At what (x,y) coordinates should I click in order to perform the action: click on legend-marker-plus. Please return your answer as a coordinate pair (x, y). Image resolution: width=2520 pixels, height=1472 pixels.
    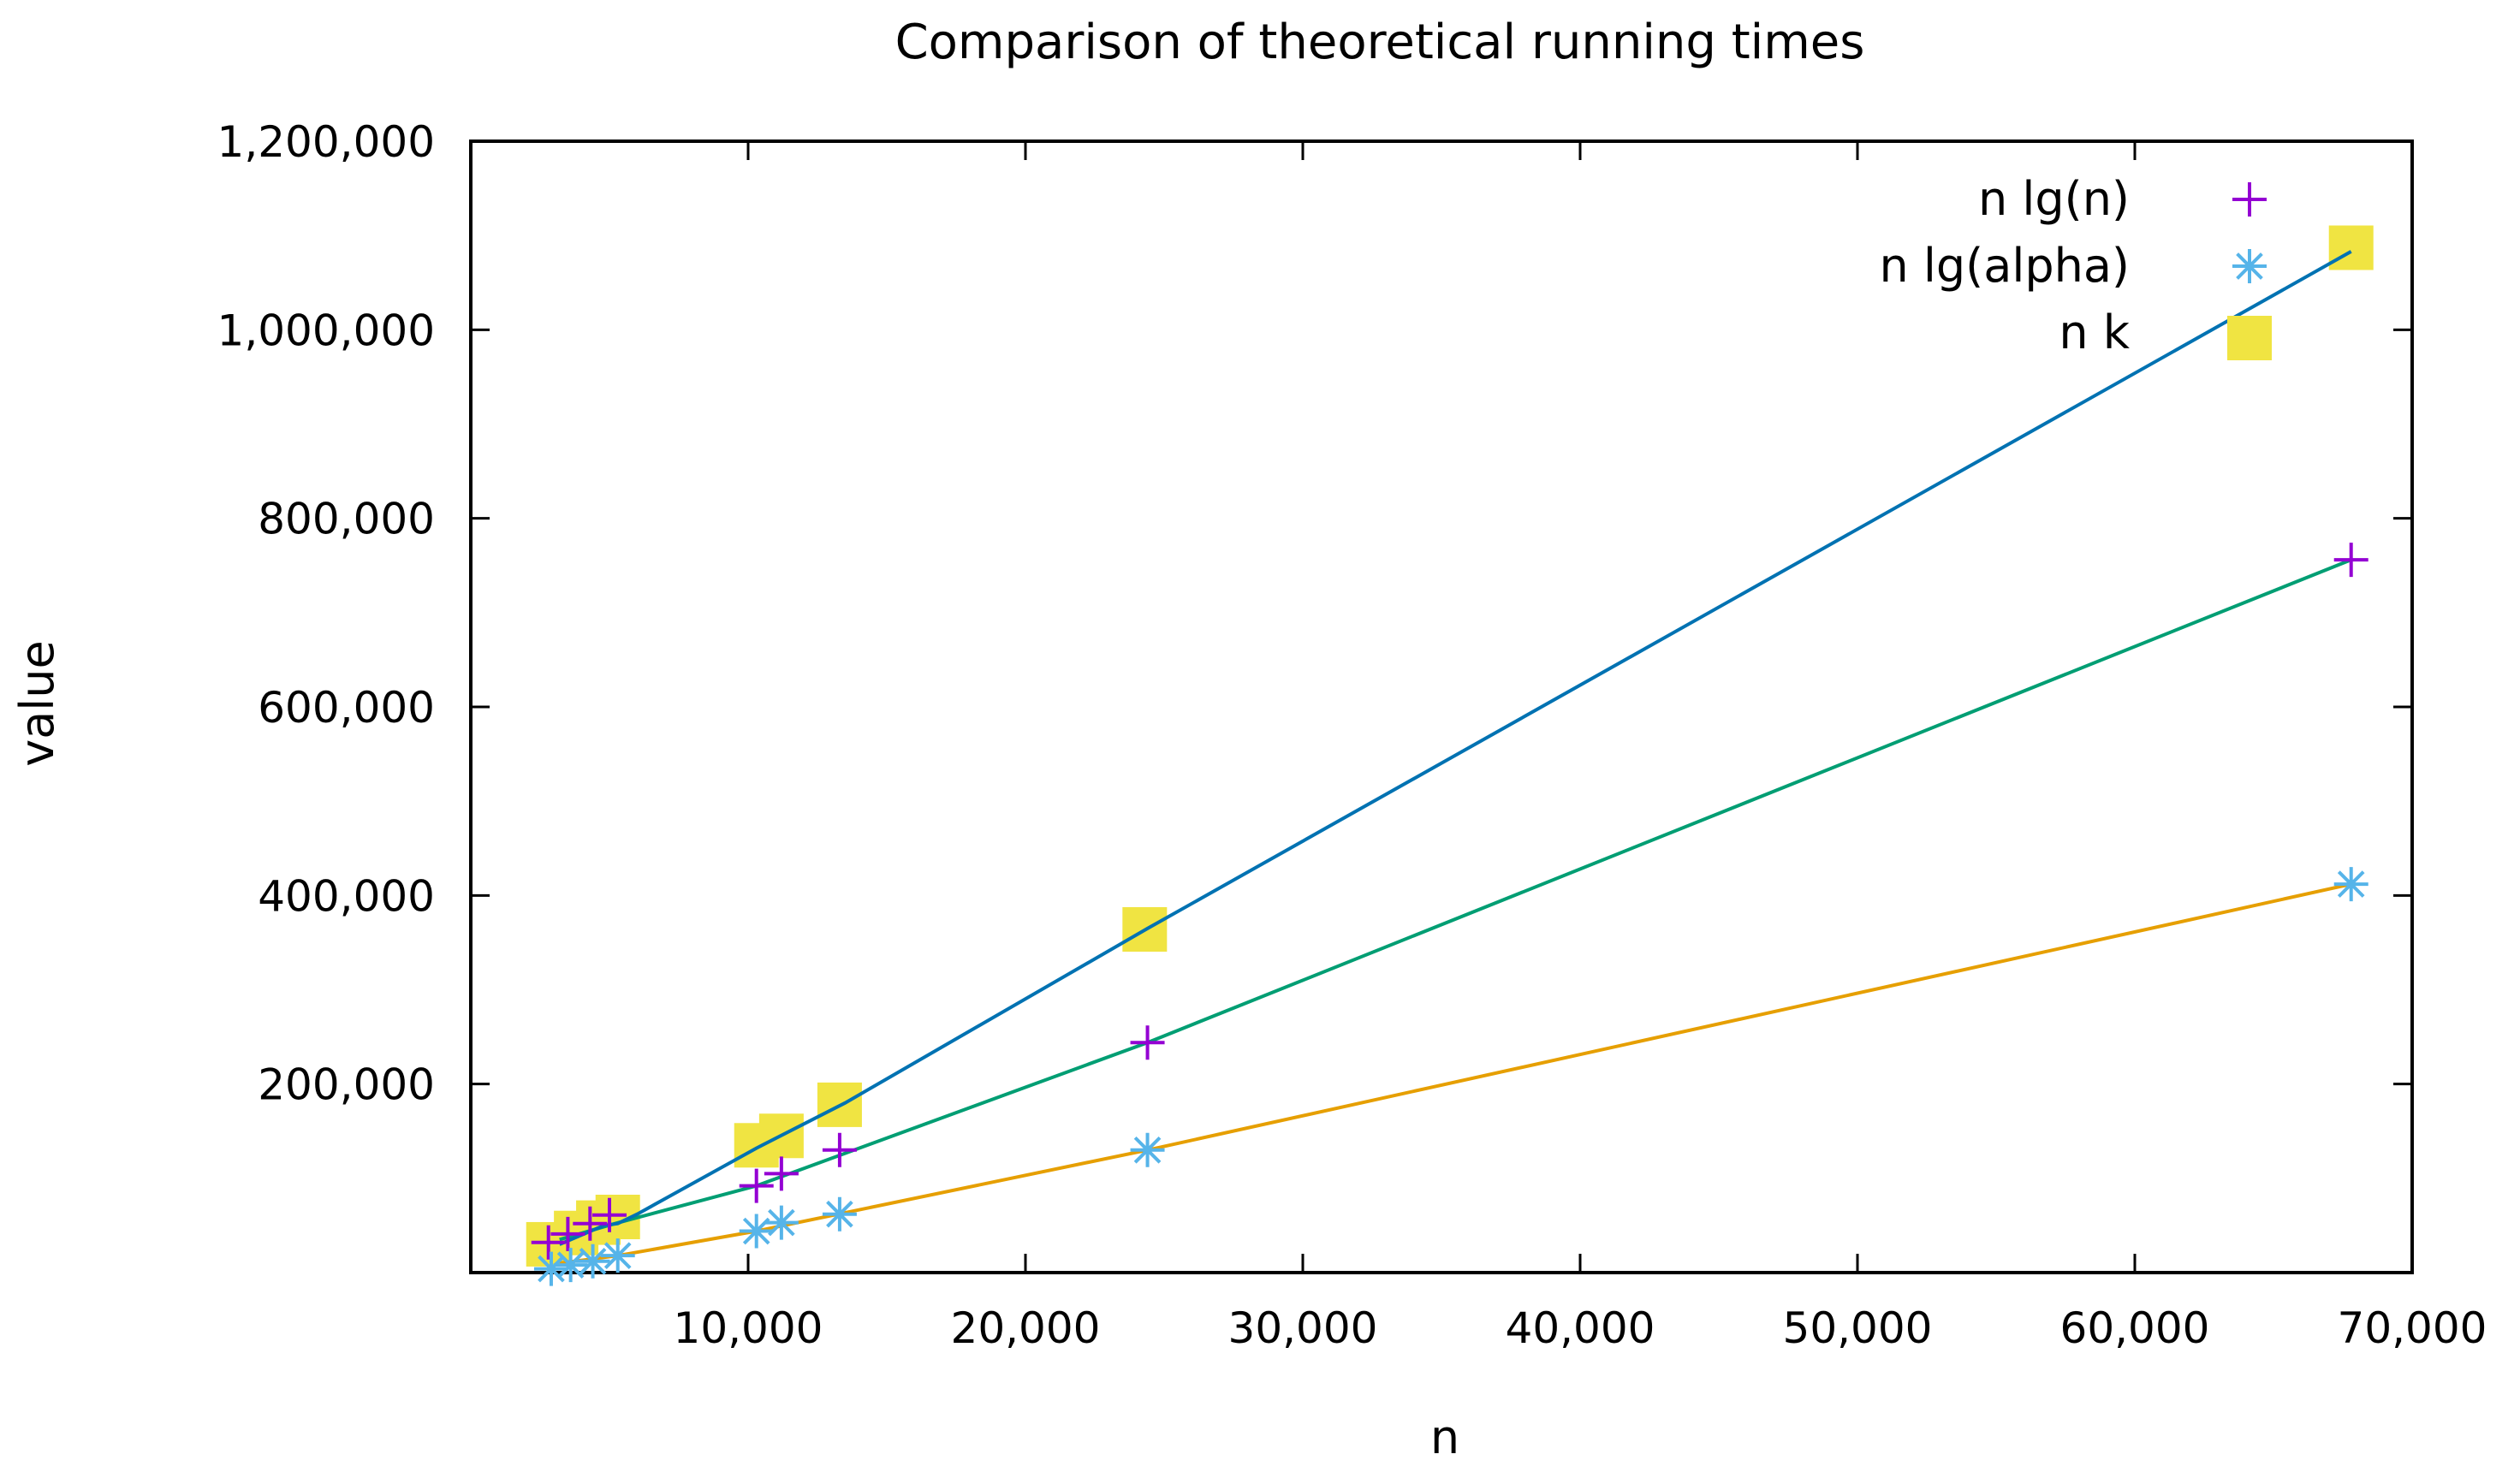
    Looking at the image, I should click on (2249, 199).